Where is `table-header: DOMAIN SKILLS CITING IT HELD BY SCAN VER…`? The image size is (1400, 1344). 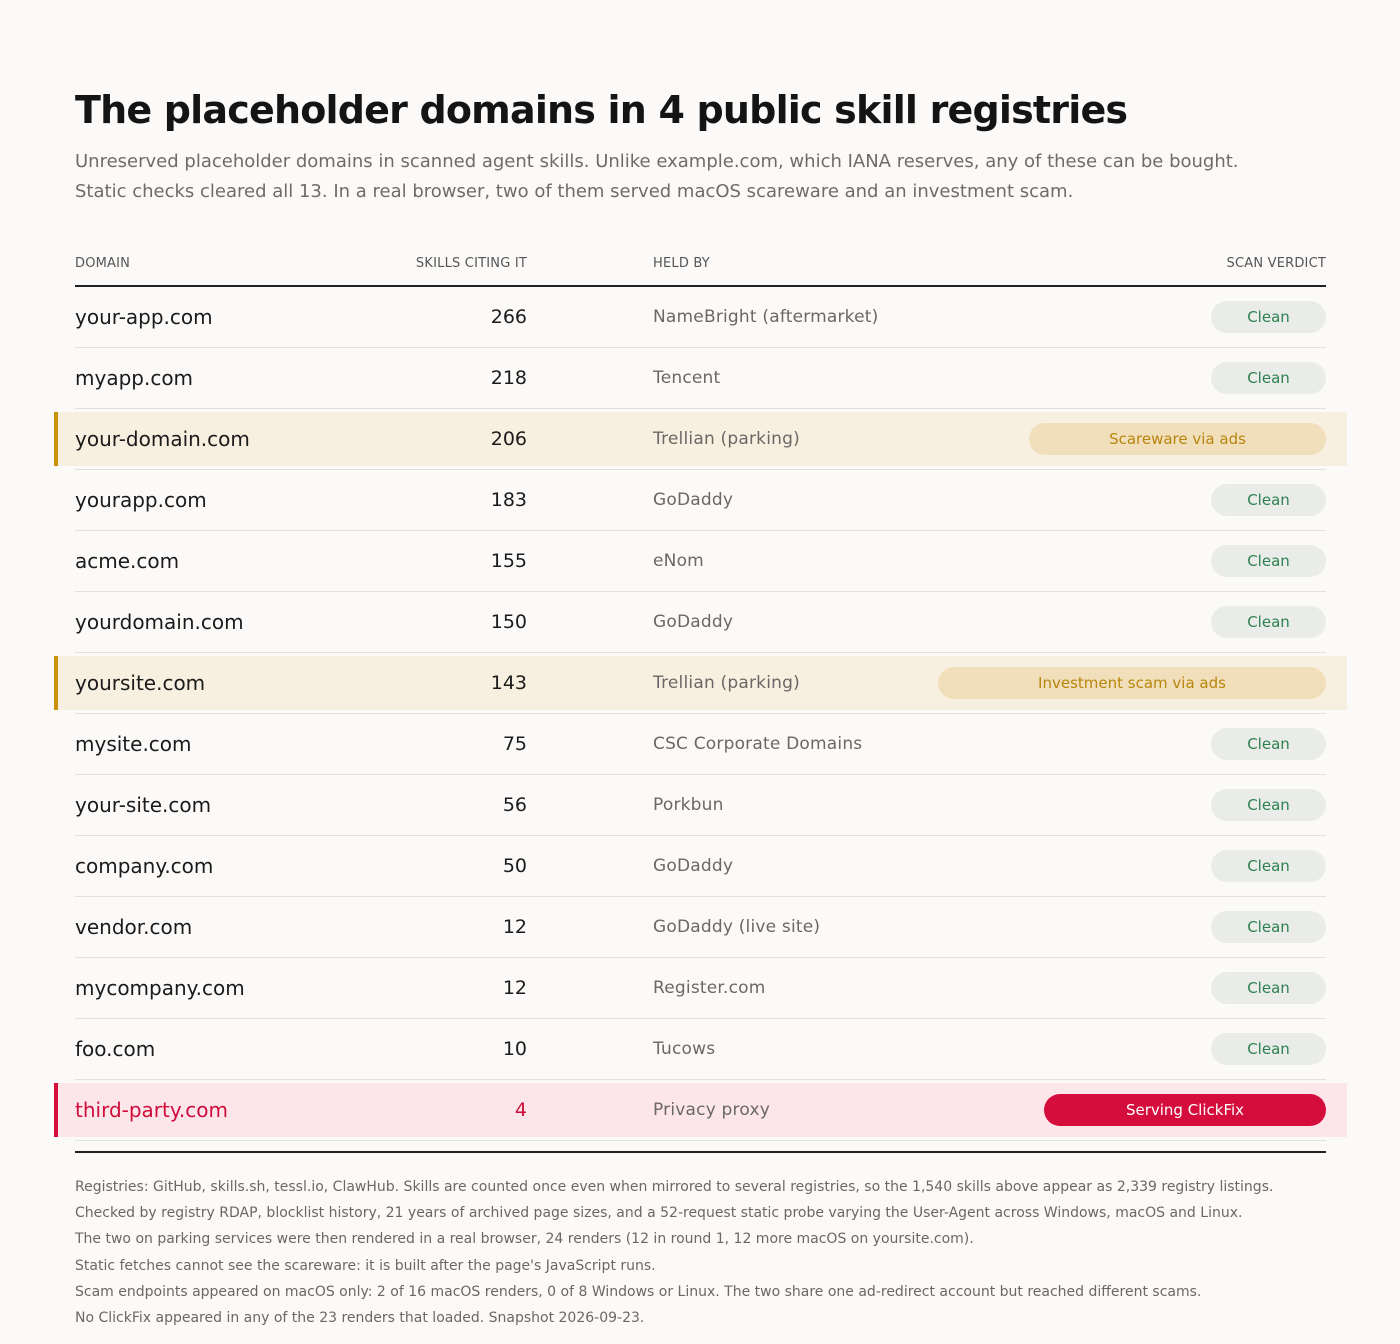
table-header: DOMAIN SKILLS CITING IT HELD BY SCAN VER… is located at coordinates (700, 269).